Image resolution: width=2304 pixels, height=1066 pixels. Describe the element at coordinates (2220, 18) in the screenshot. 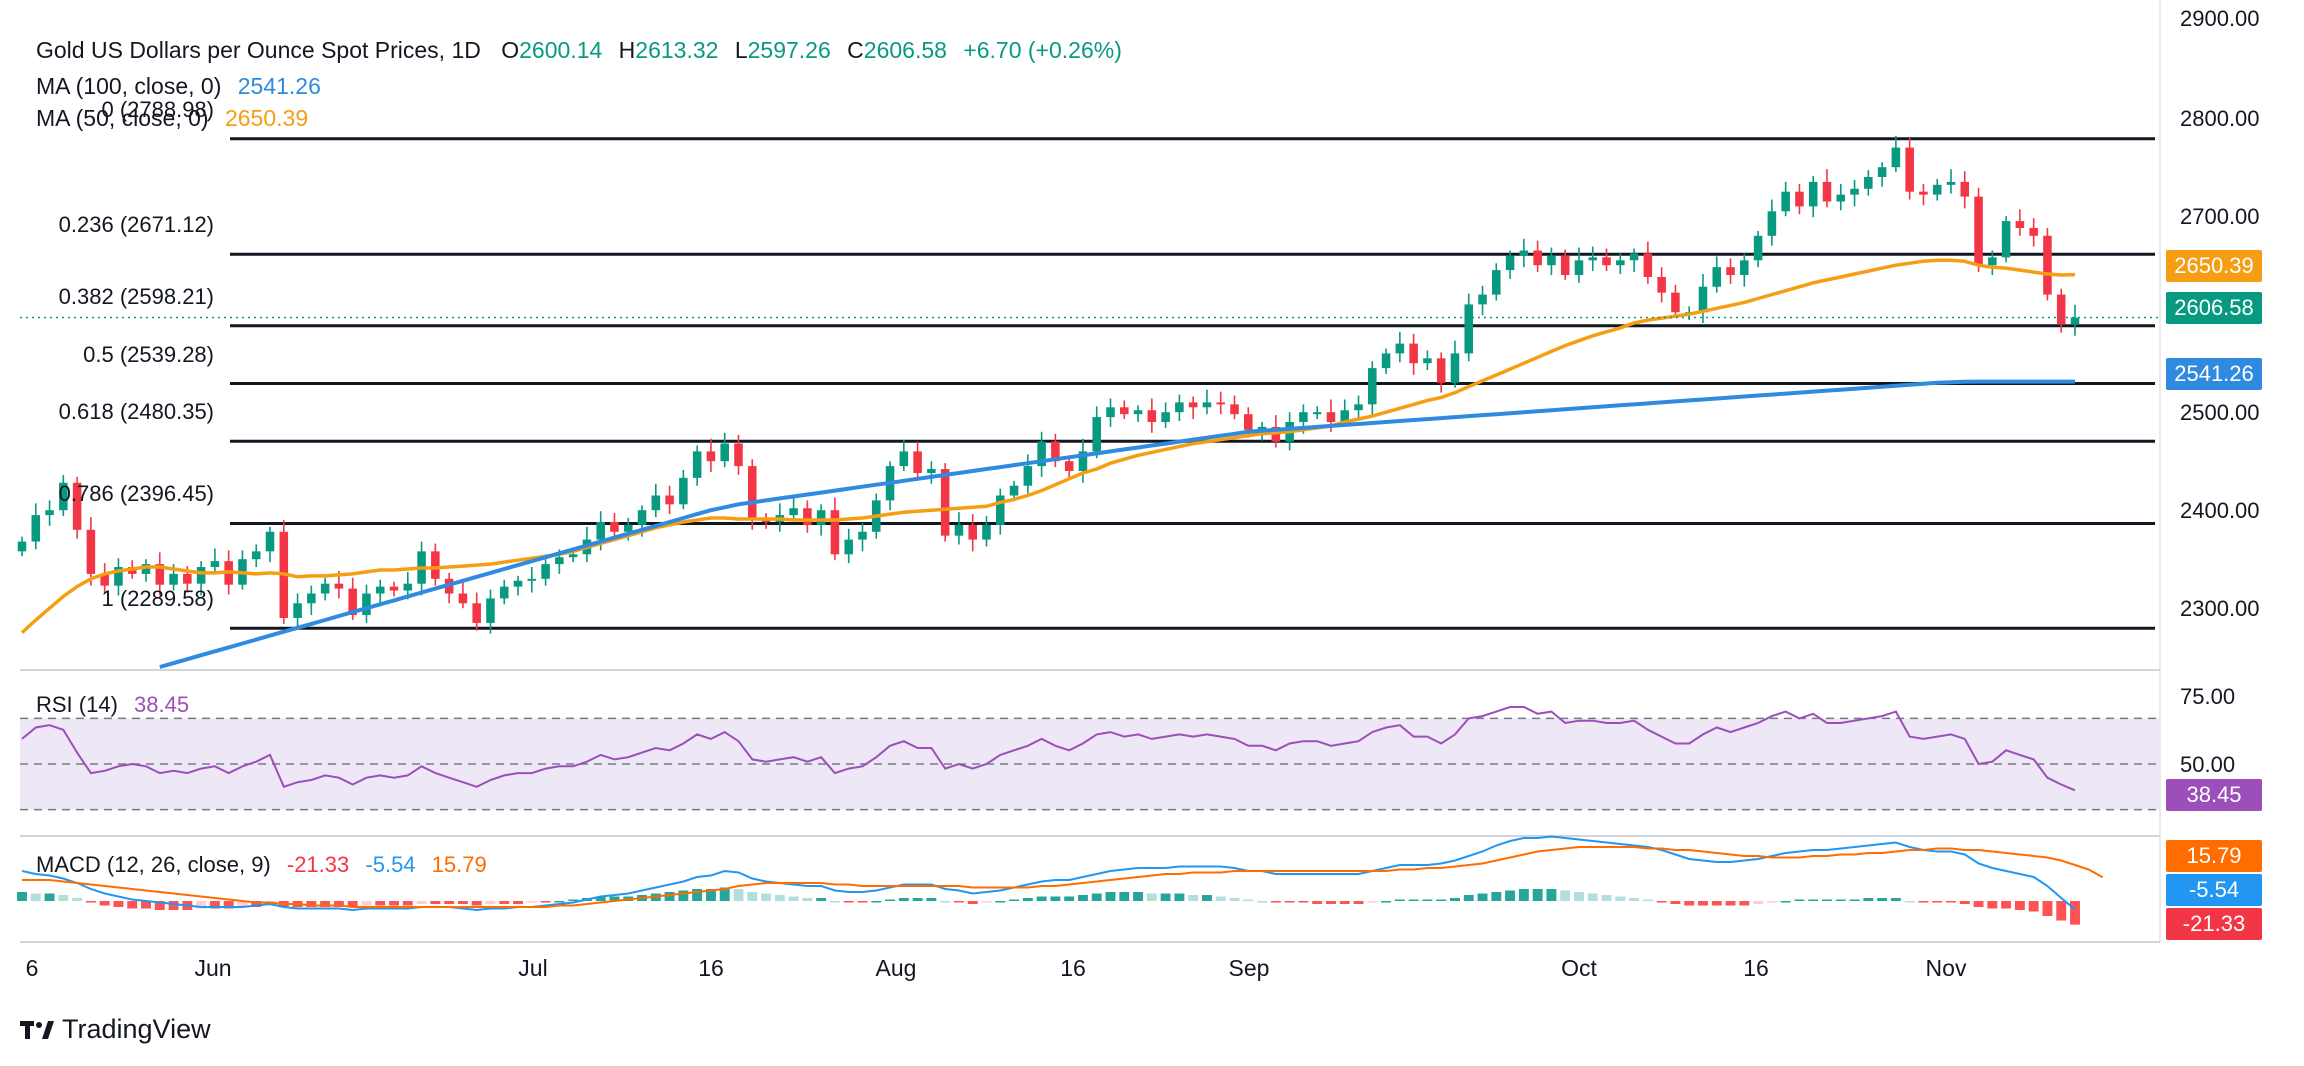

I see `price-tick-2900: 2900.00` at that location.